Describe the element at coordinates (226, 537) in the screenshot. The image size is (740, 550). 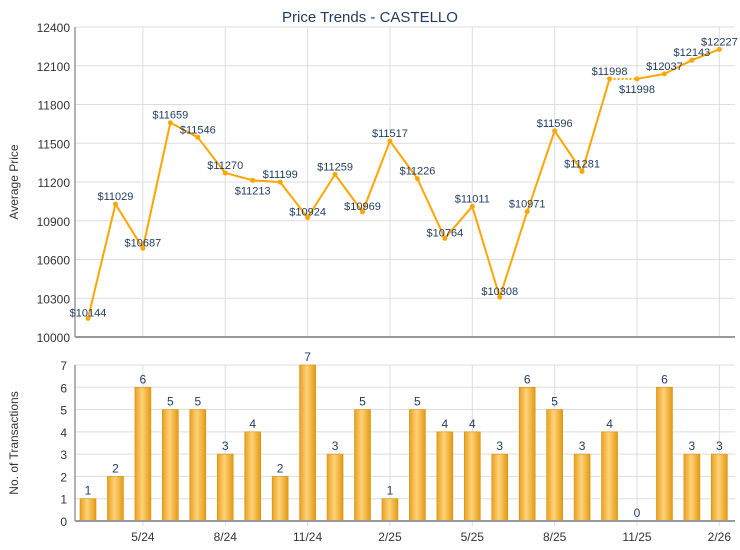
I see `x-tick-label: 8/24` at that location.